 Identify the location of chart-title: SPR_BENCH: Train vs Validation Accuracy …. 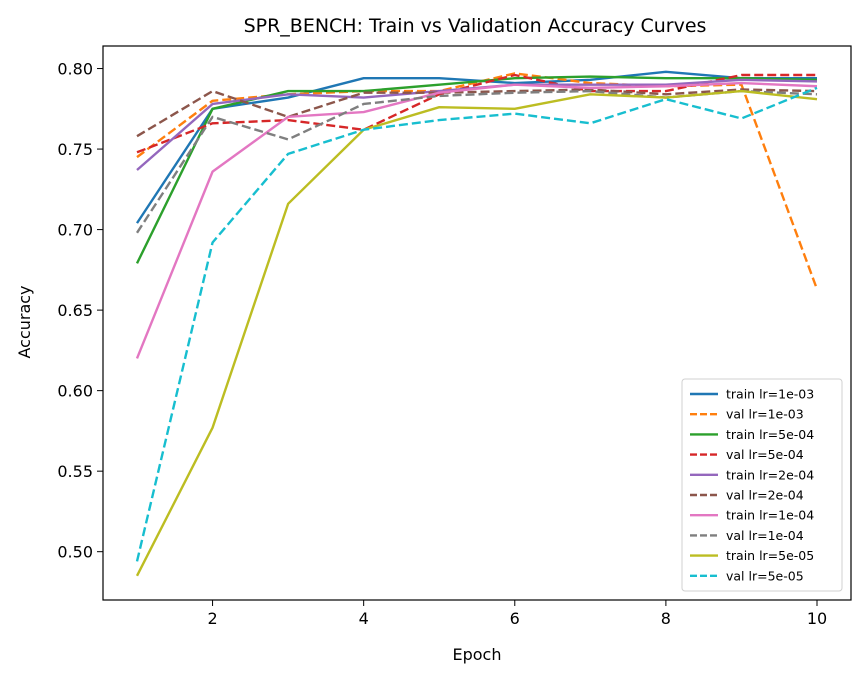
(475, 26).